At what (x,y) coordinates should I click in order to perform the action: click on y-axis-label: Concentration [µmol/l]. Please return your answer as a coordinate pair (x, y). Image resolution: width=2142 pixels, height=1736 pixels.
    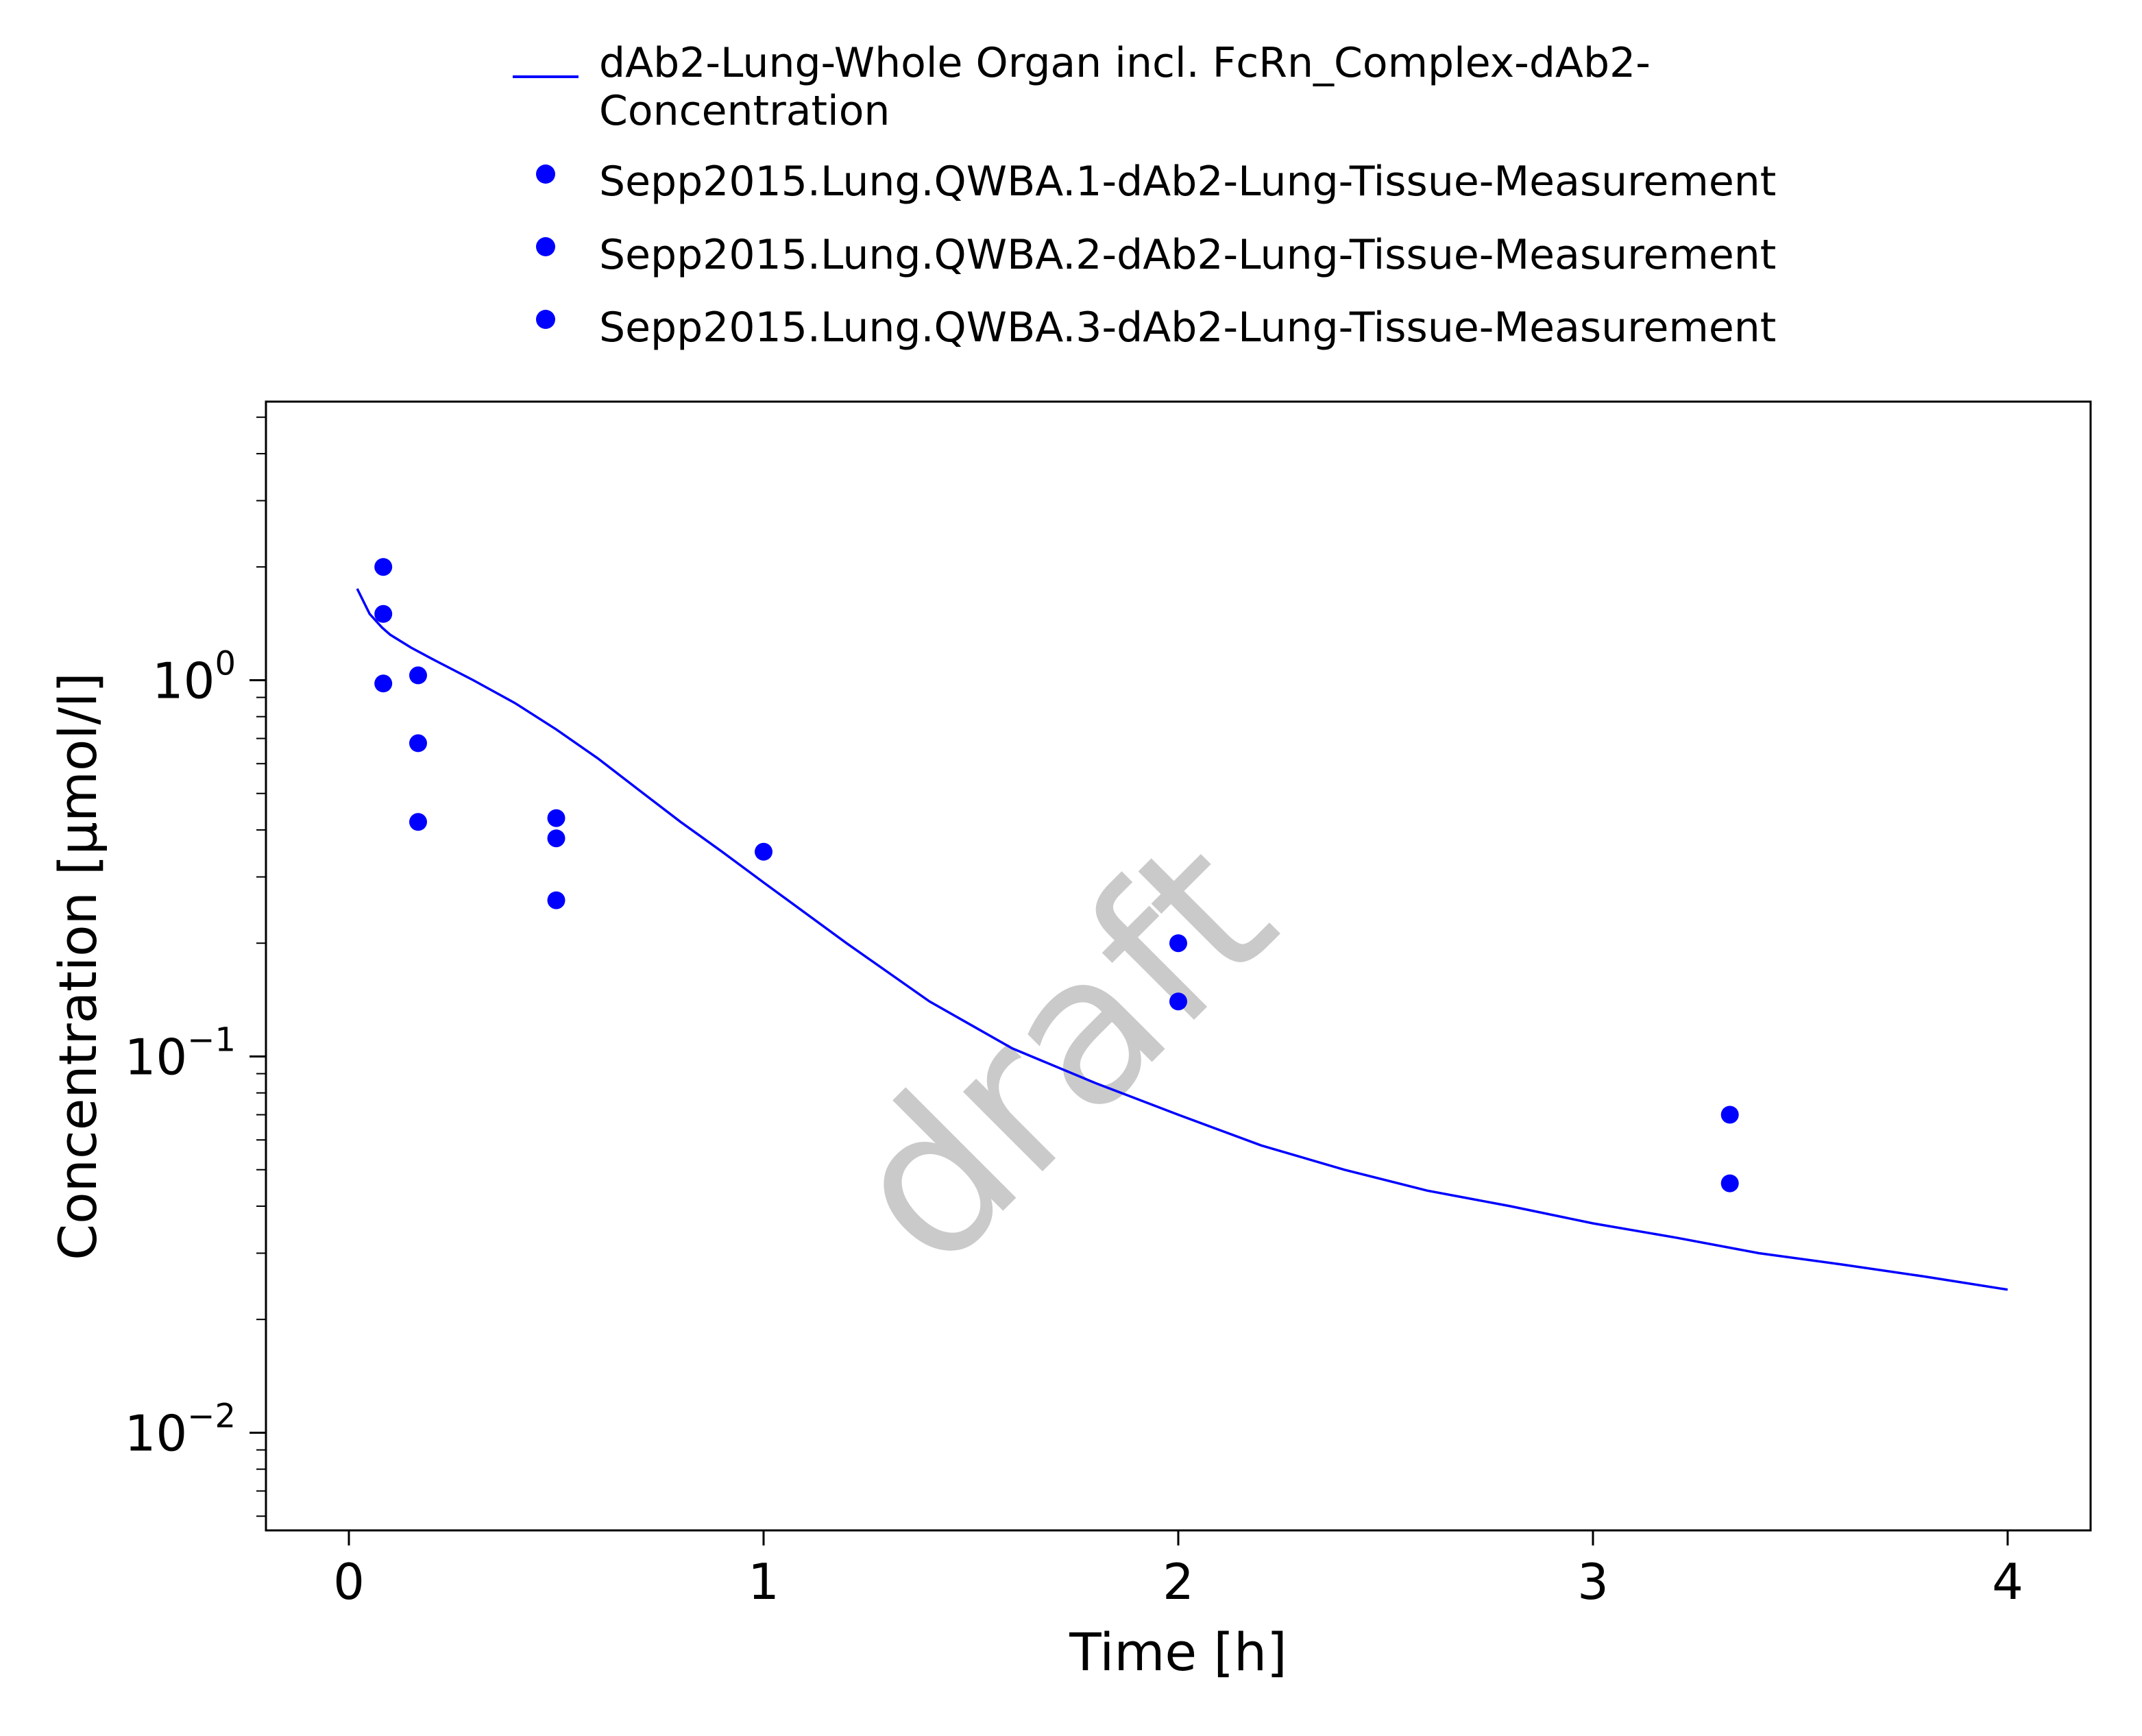
    Looking at the image, I should click on (77, 966).